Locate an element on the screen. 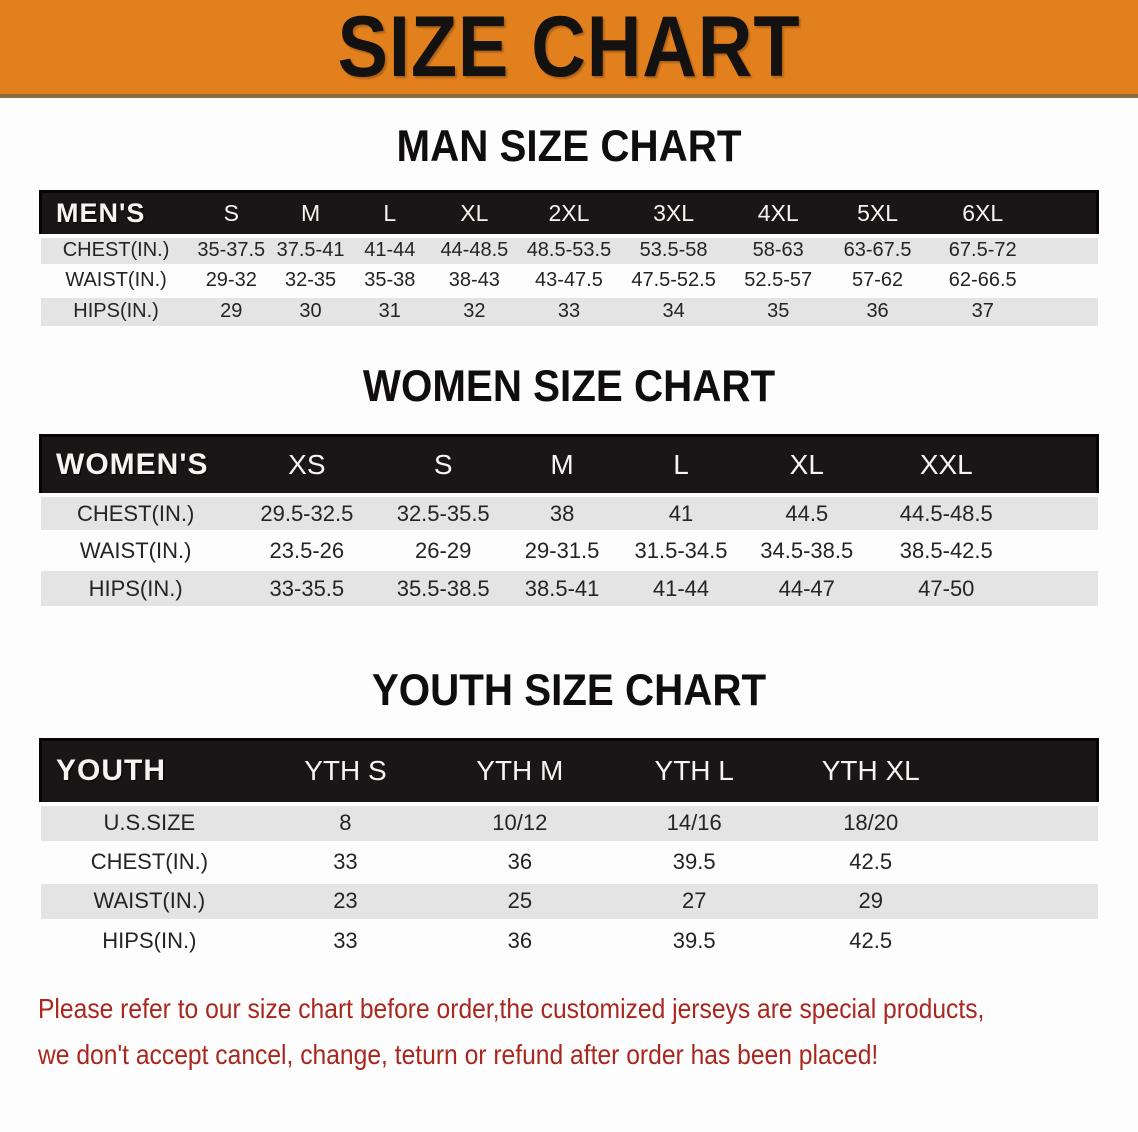  size-column-header: M is located at coordinates (562, 465).